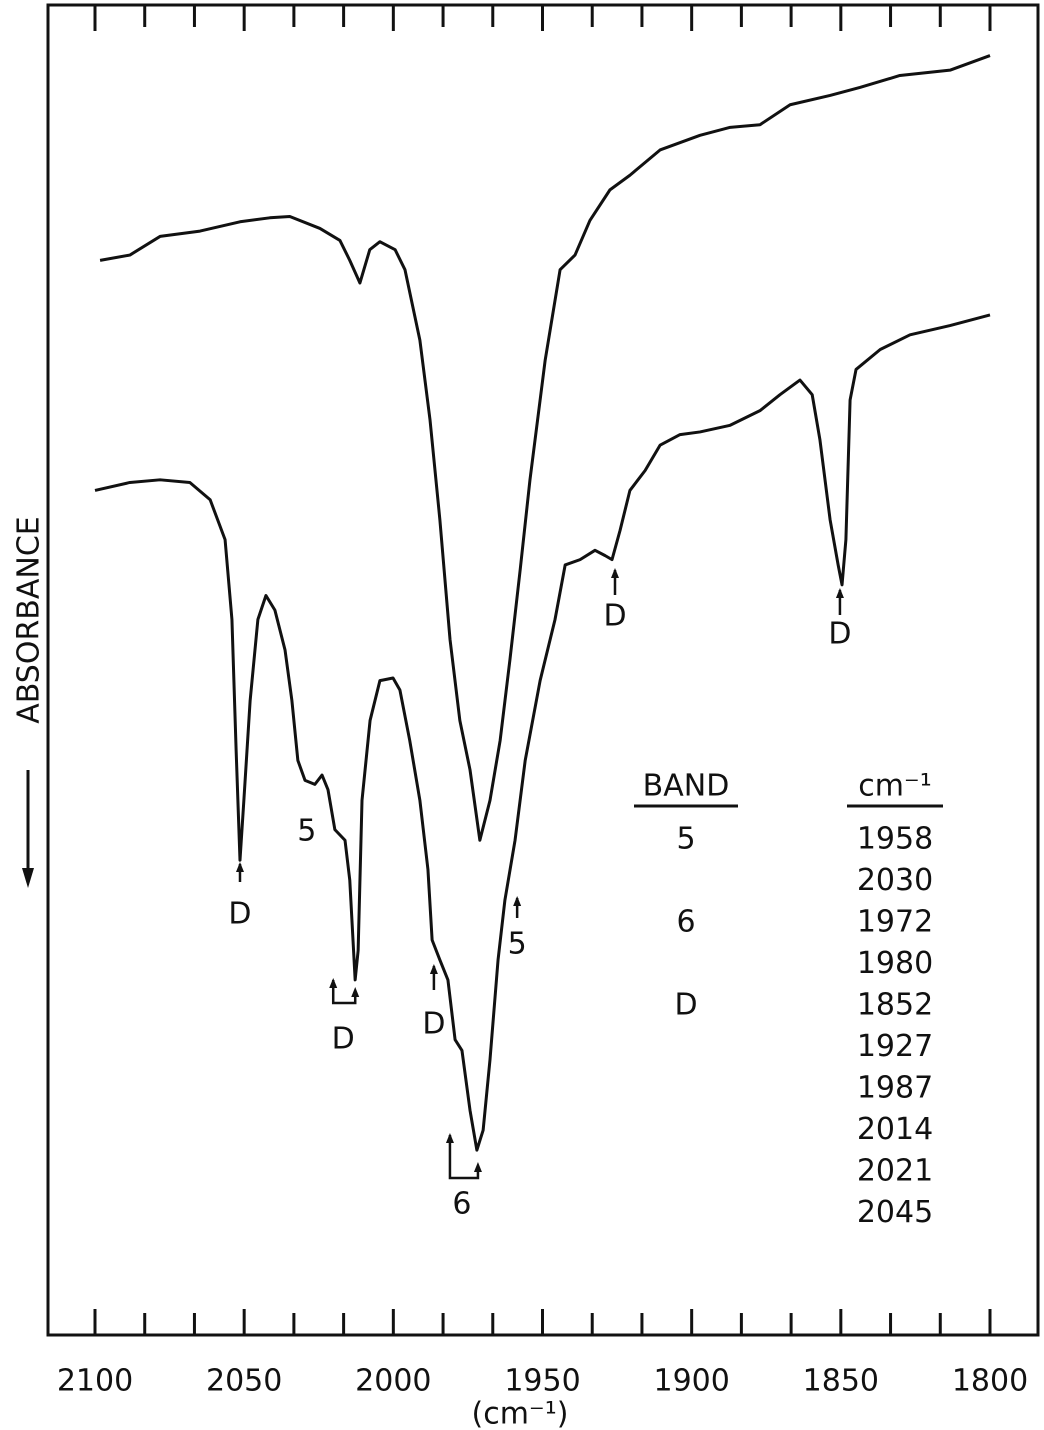 Image resolution: width=1044 pixels, height=1430 pixels. I want to click on x-axis-label: (cm⁻¹), so click(520, 1413).